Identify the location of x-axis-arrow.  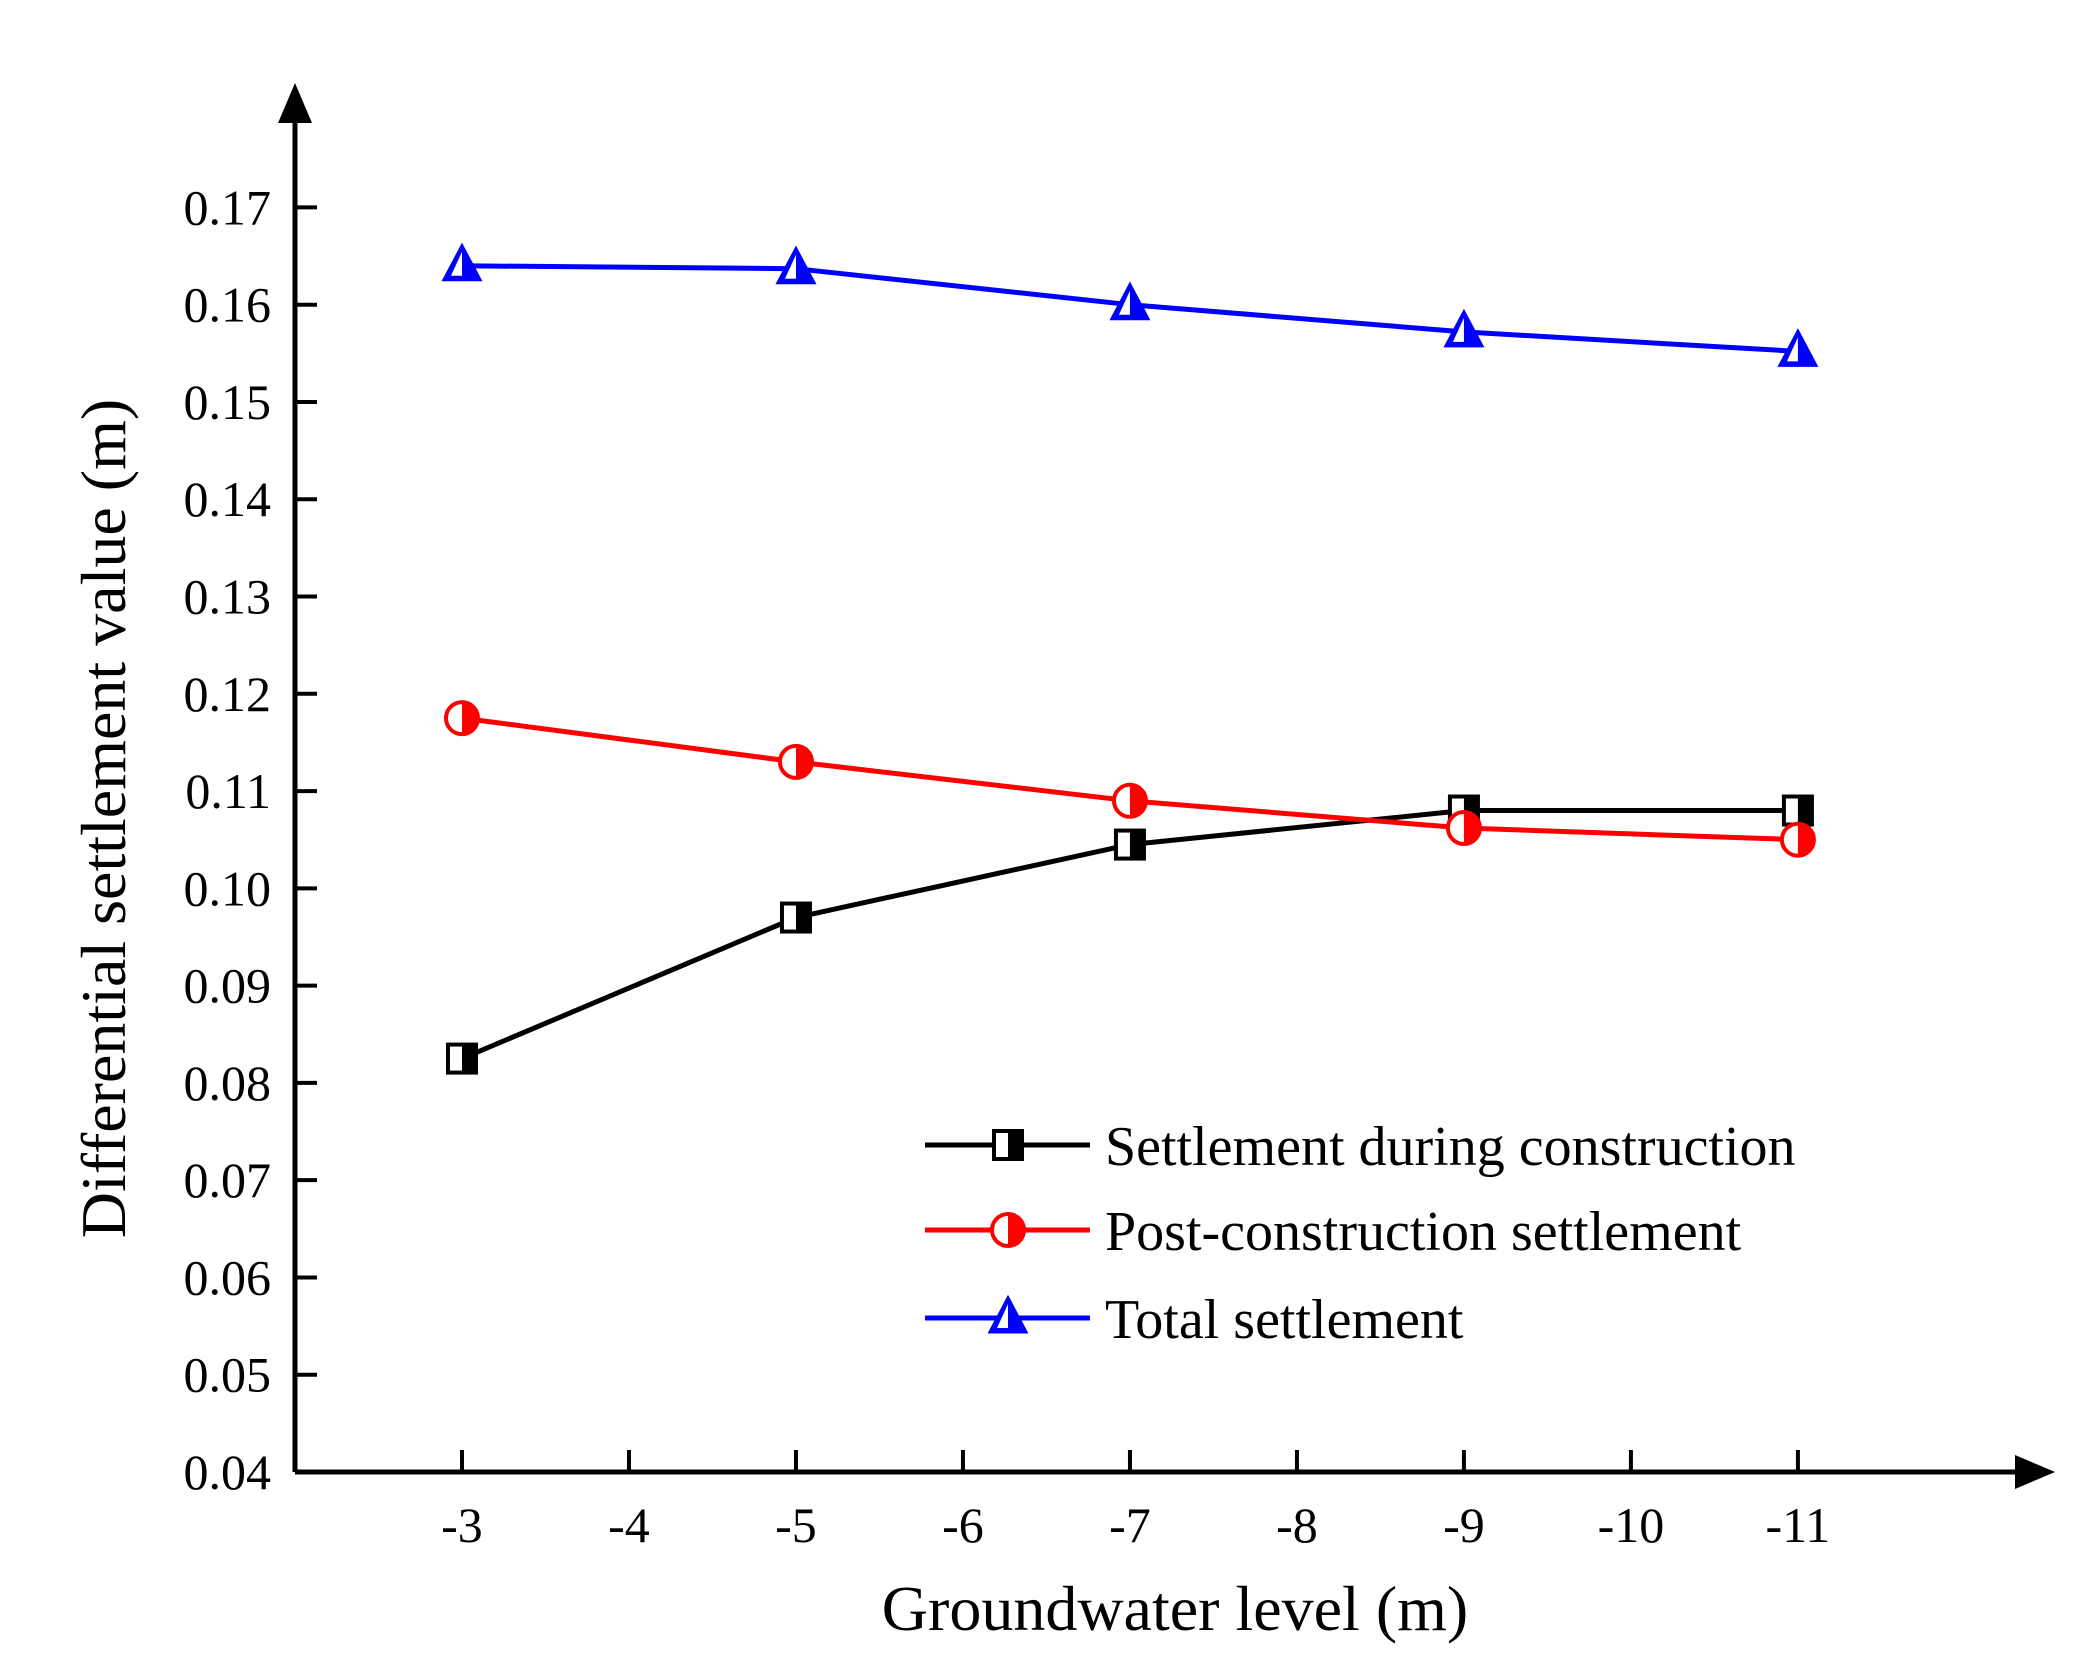
(2035, 1472).